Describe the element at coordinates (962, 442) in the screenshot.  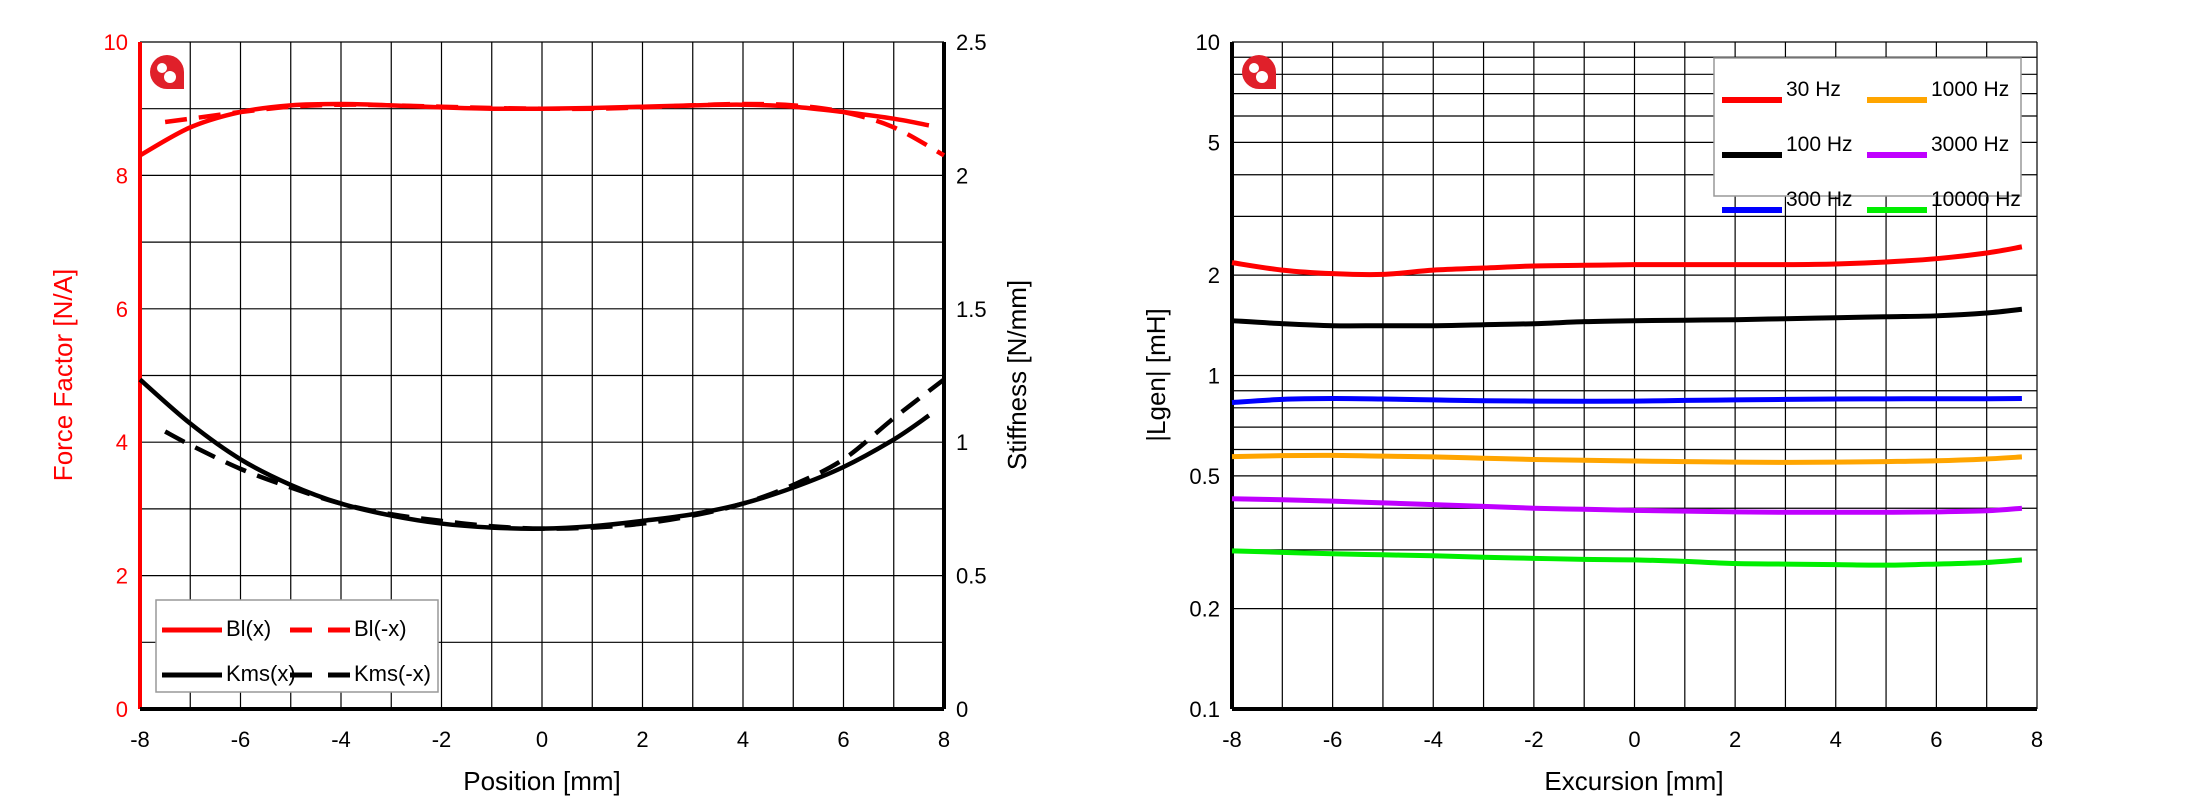
I see `y2-tick-label: 1` at that location.